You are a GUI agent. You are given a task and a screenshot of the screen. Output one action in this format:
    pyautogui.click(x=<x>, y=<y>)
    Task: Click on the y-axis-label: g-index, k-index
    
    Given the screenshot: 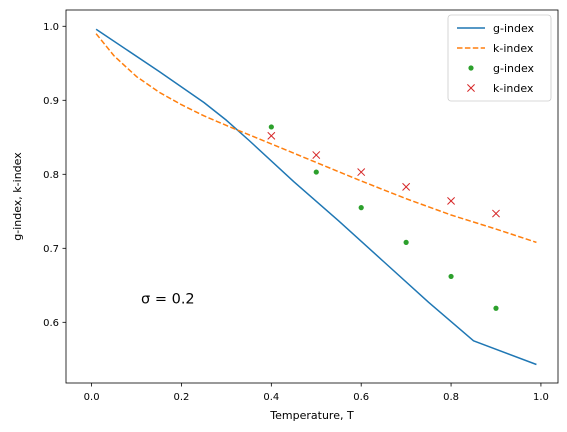 What is the action you would take?
    pyautogui.click(x=17, y=196)
    